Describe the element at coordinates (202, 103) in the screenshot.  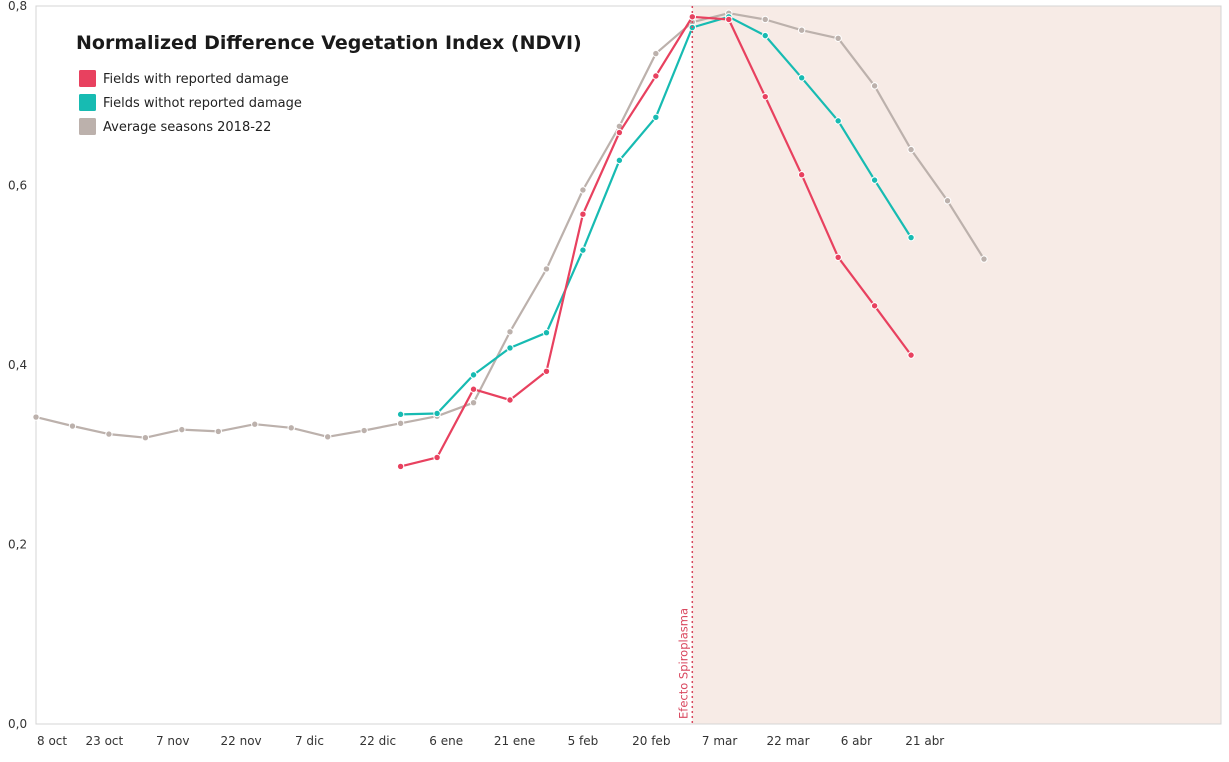
I see `legend-label: Fields withot reported damage` at that location.